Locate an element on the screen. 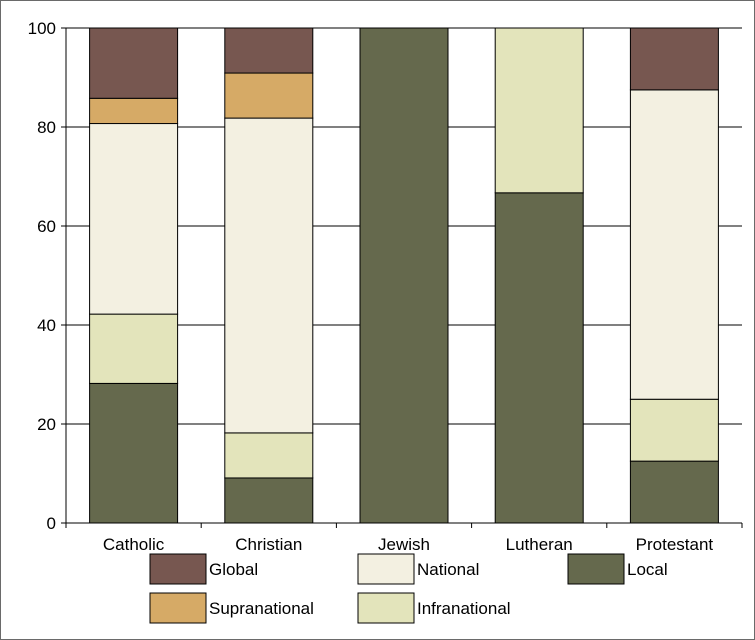 Image resolution: width=755 pixels, height=640 pixels. y-tick-label: 80 is located at coordinates (46, 127).